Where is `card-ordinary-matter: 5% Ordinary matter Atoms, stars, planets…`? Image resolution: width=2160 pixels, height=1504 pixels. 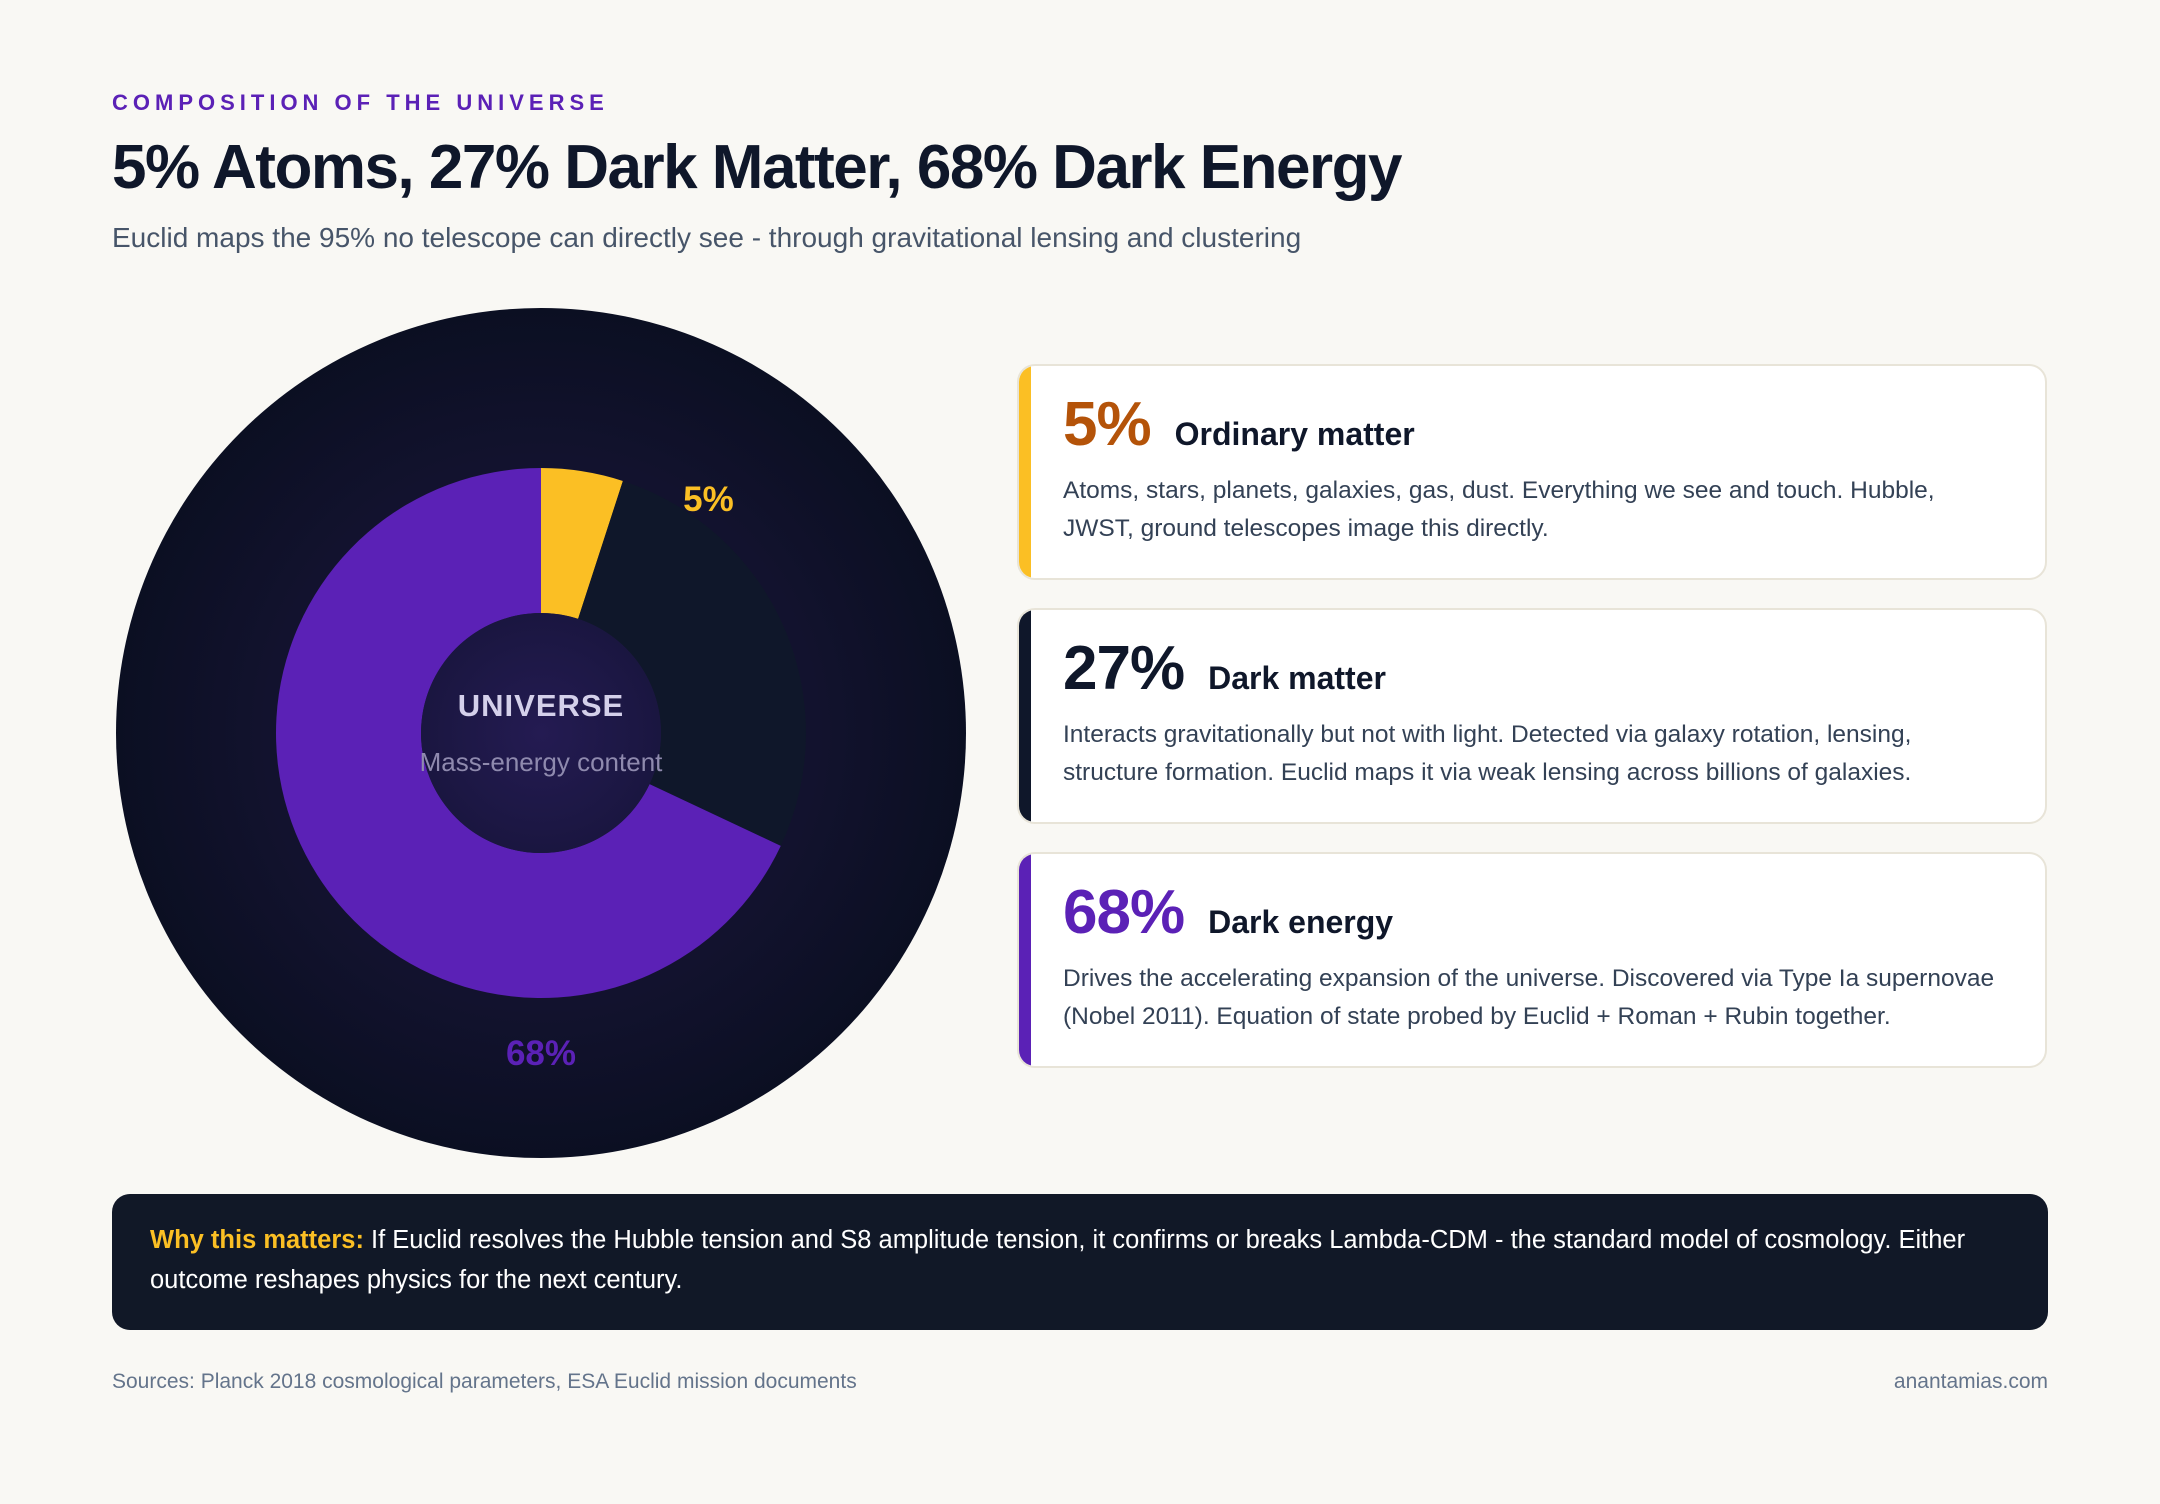
card-ordinary-matter: 5% Ordinary matter Atoms, stars, planets… is located at coordinates (1532, 472).